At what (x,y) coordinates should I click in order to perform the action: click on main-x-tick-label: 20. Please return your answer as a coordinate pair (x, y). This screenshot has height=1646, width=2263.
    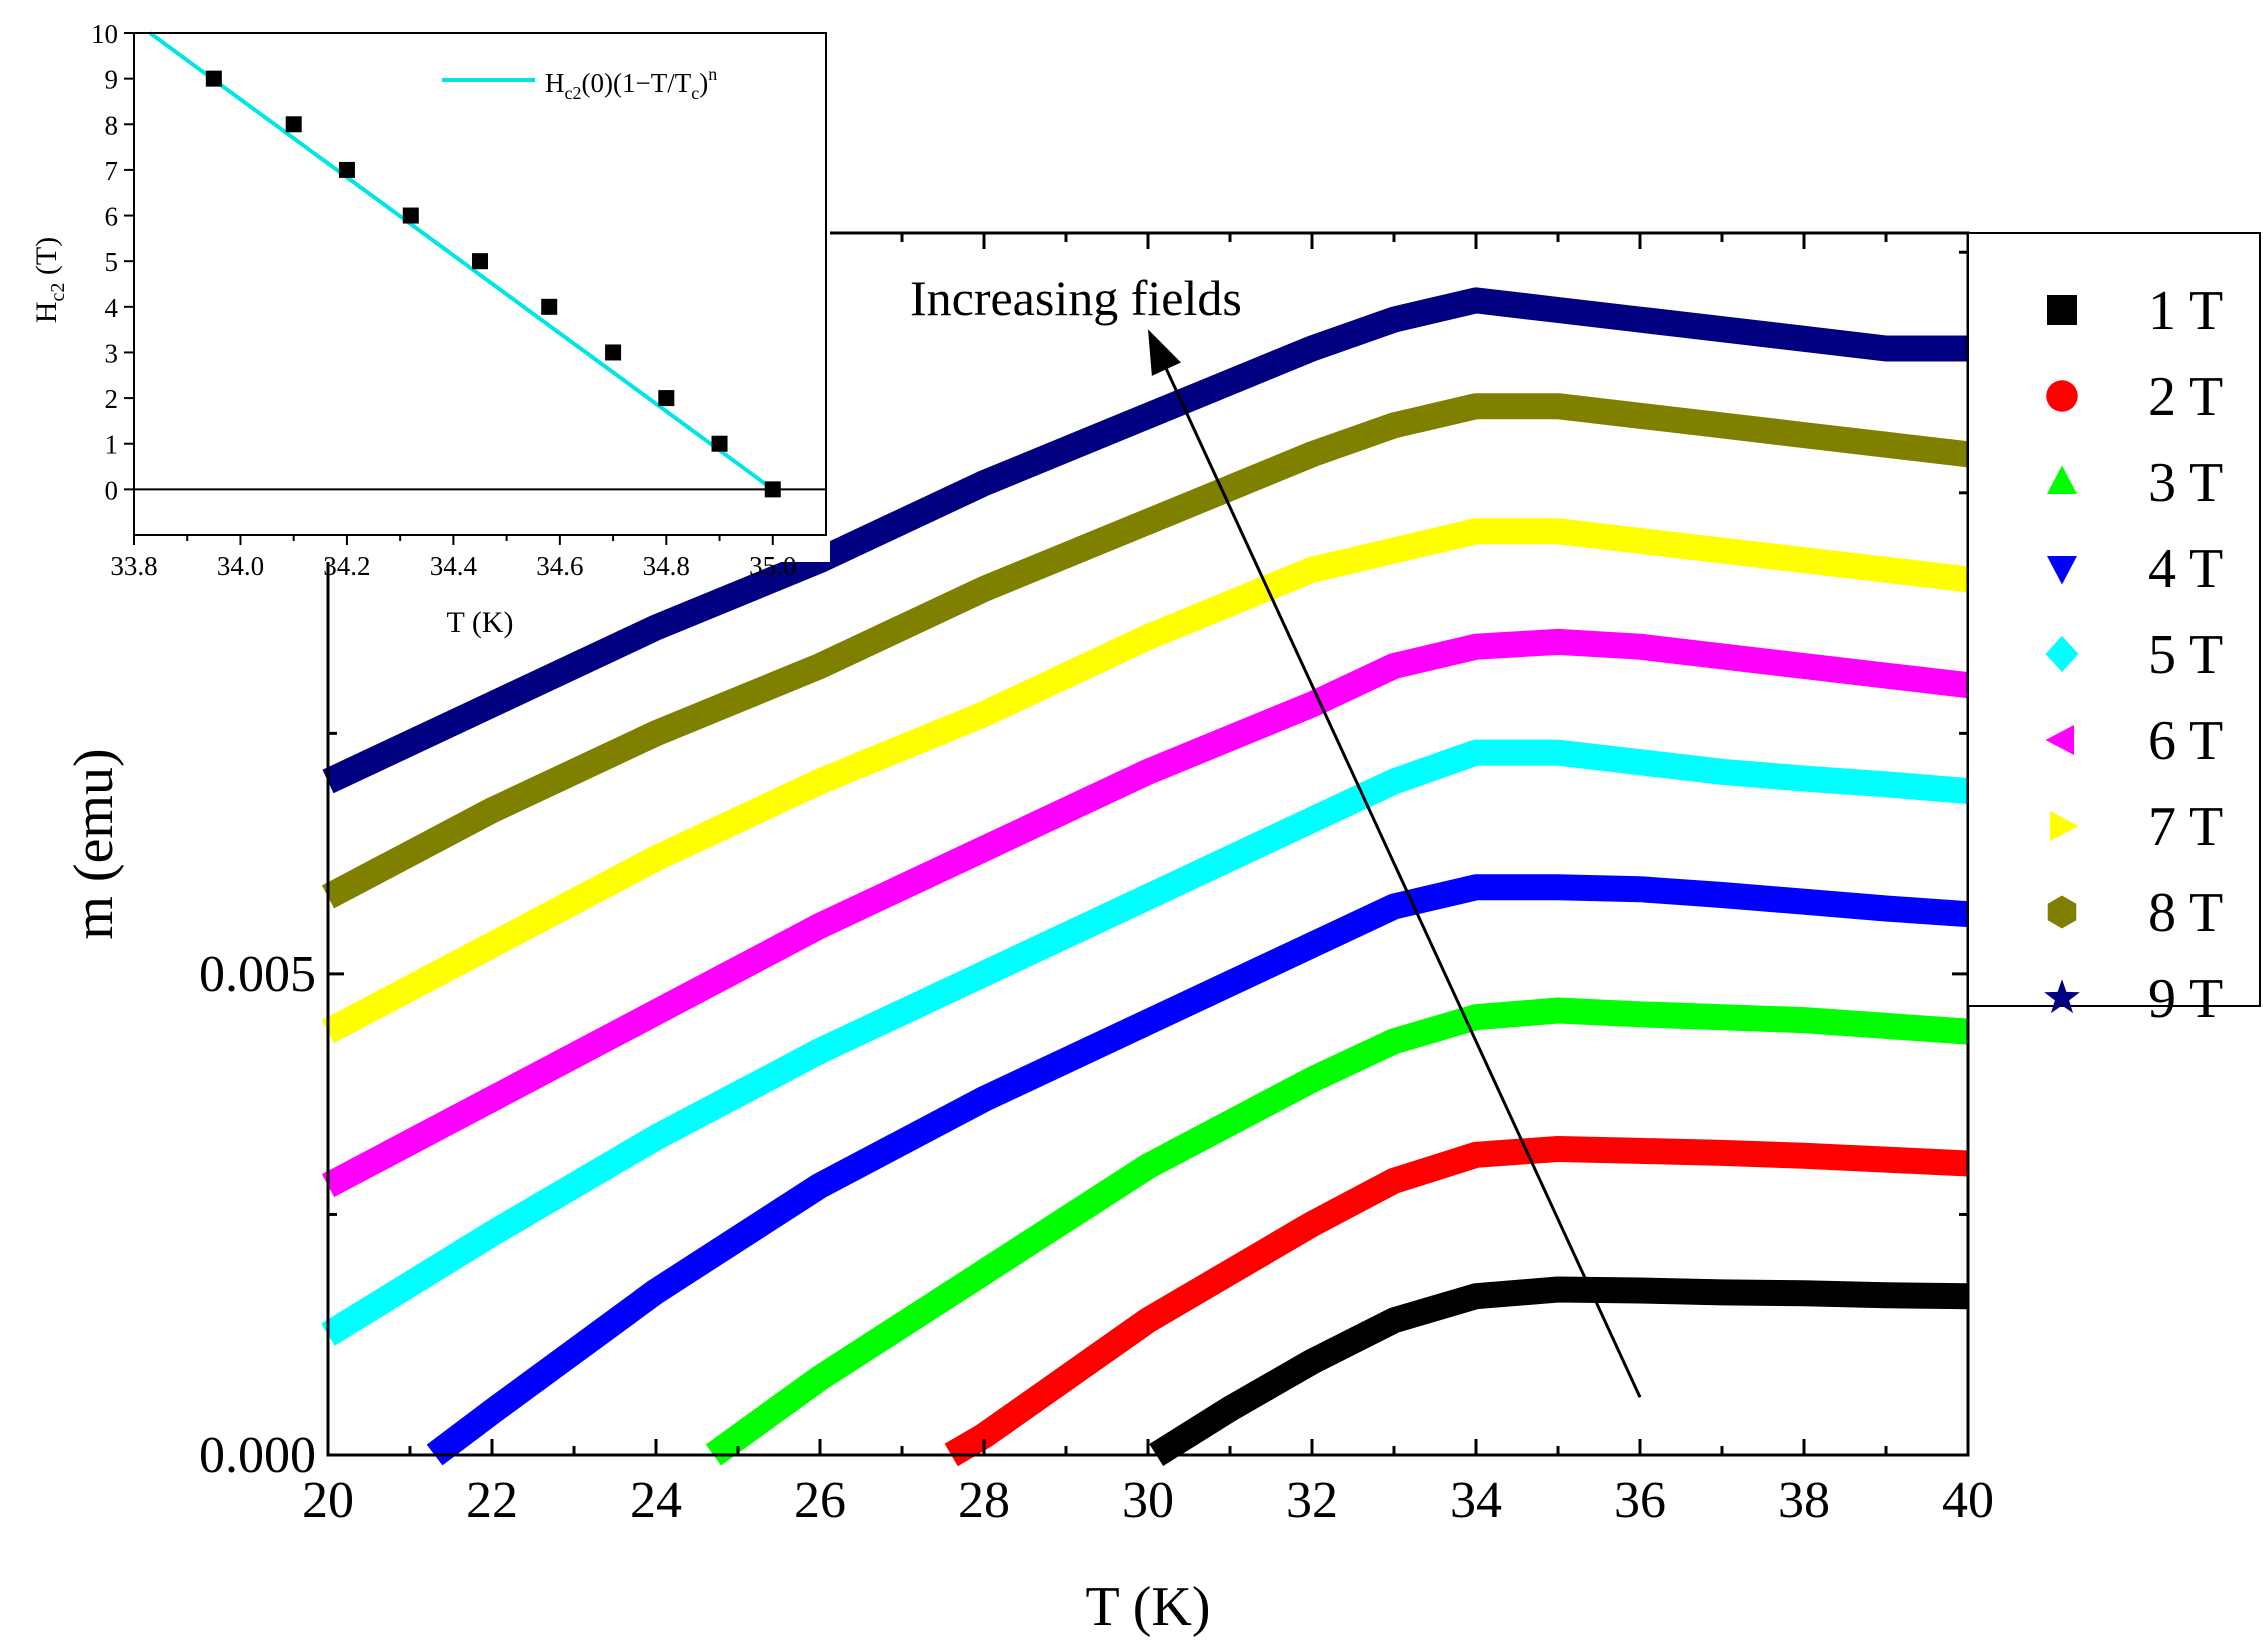
    Looking at the image, I should click on (328, 1500).